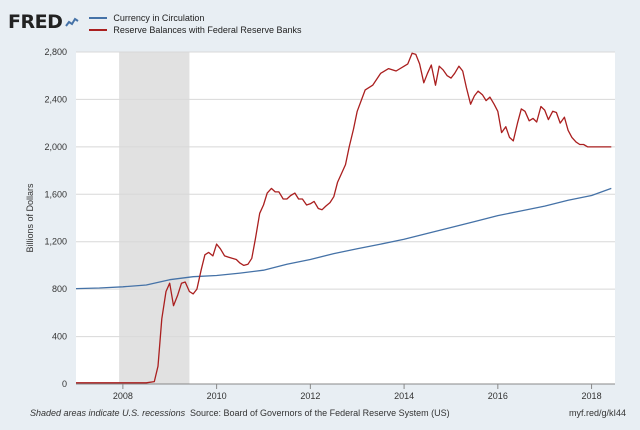 This screenshot has height=430, width=640. What do you see at coordinates (98, 18) in the screenshot?
I see `legend-swatch-currency` at bounding box center [98, 18].